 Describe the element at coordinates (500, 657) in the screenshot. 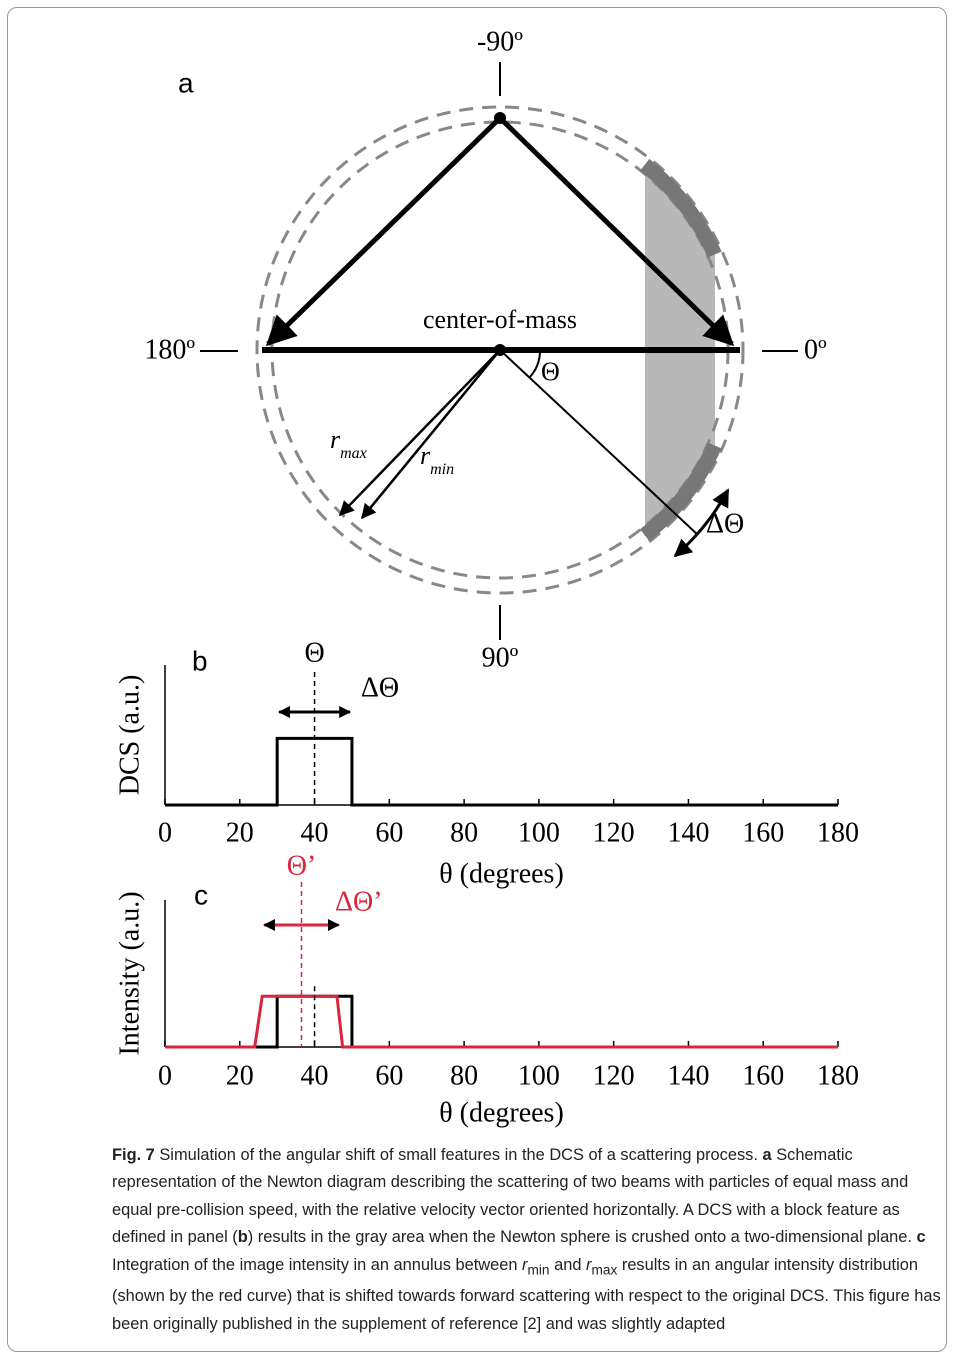

I see `angle-label: 90º` at that location.